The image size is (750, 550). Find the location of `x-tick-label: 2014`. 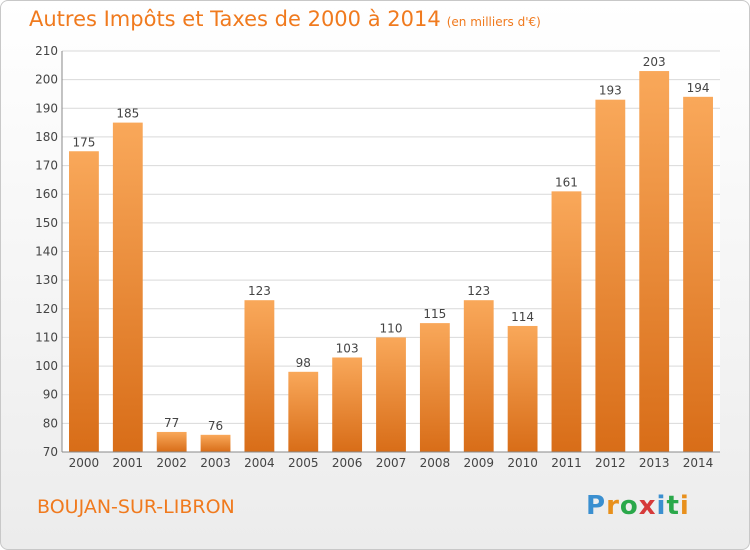

x-tick-label: 2014 is located at coordinates (698, 463).